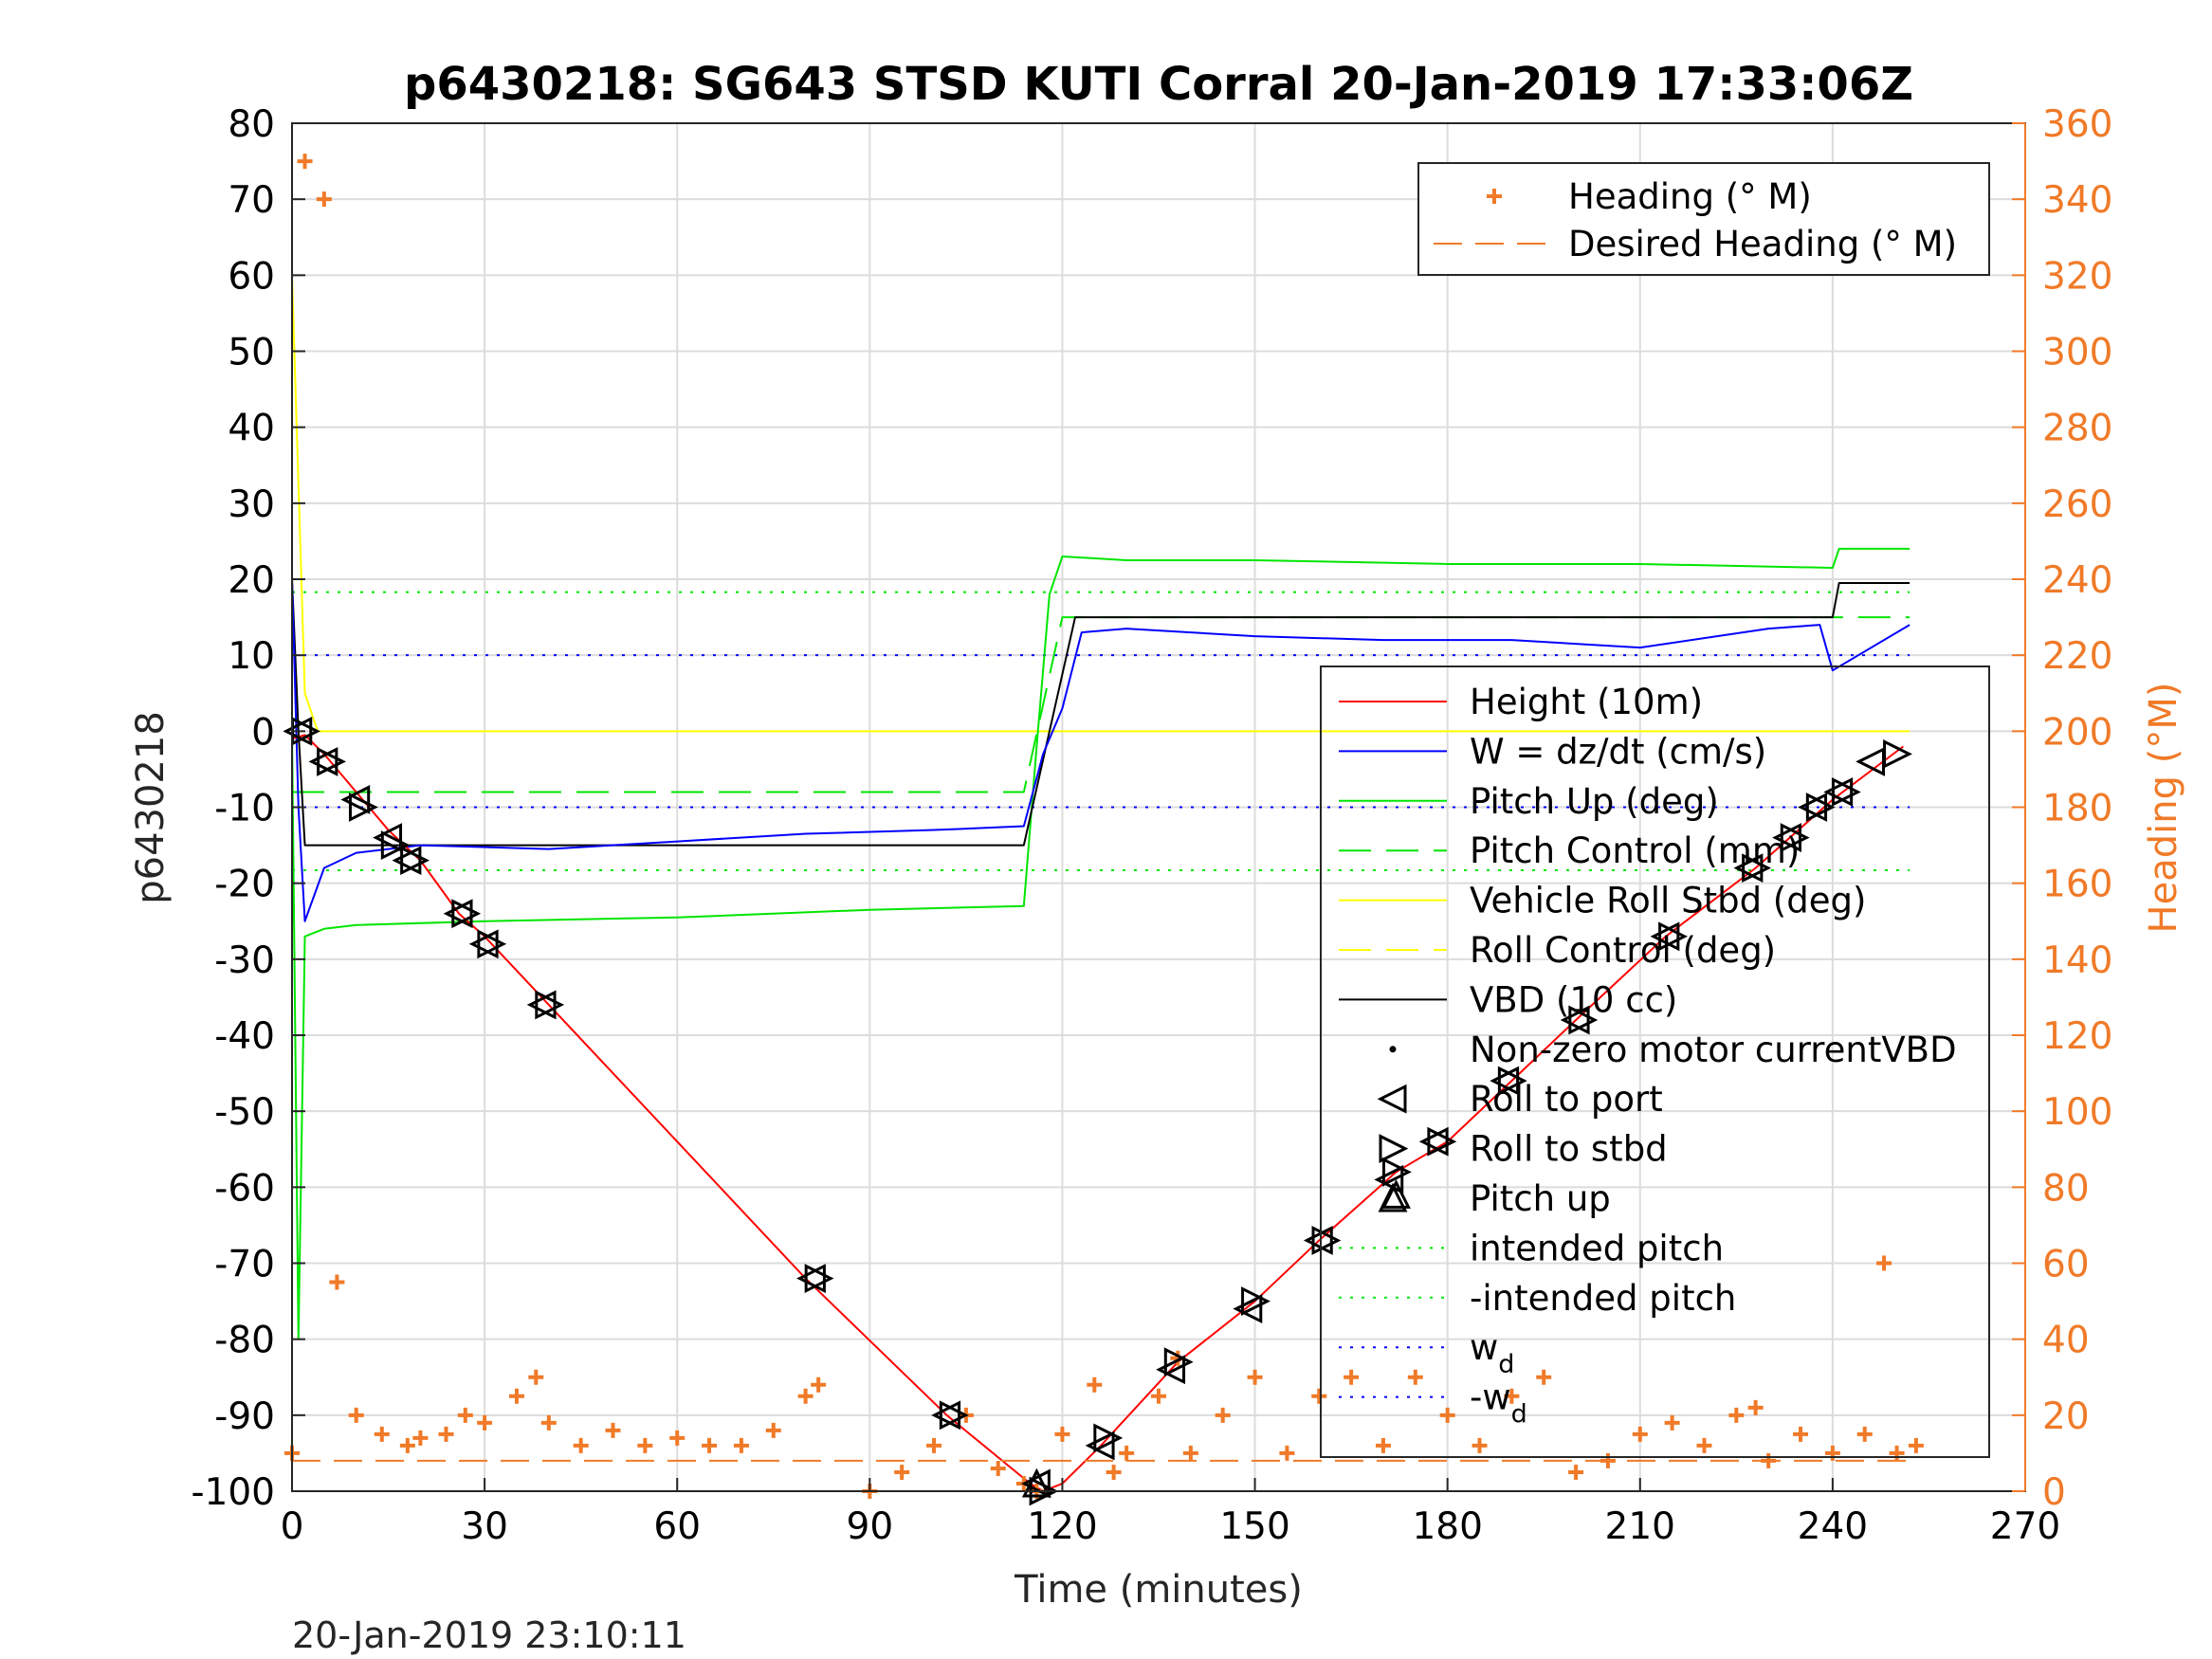  Describe the element at coordinates (1618, 751) in the screenshot. I see `legend-main-label: W = dz/dt (cm/s)` at that location.